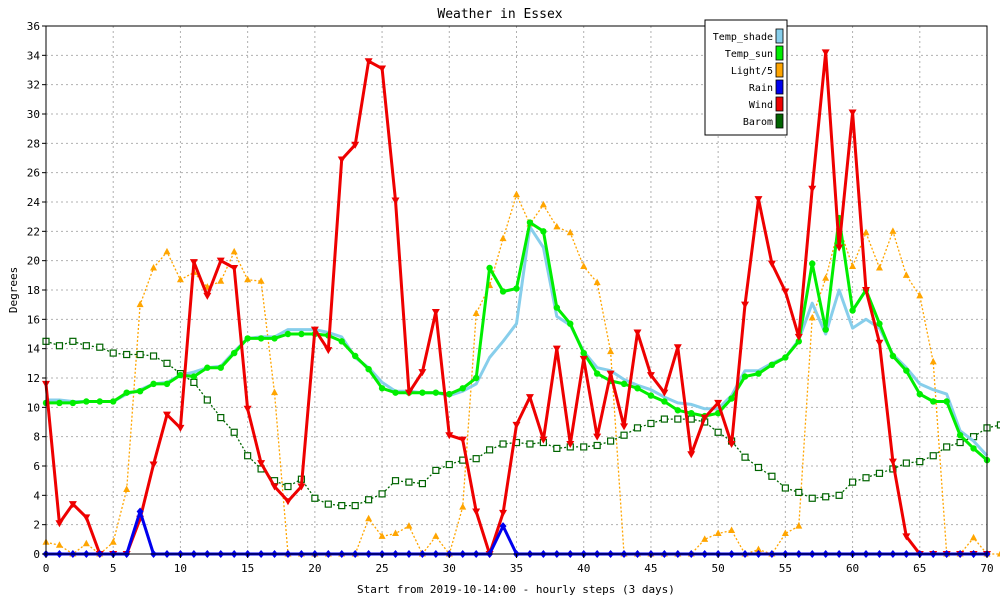 This screenshot has width=1000, height=600. I want to click on y-tick-label: 26, so click(33, 173).